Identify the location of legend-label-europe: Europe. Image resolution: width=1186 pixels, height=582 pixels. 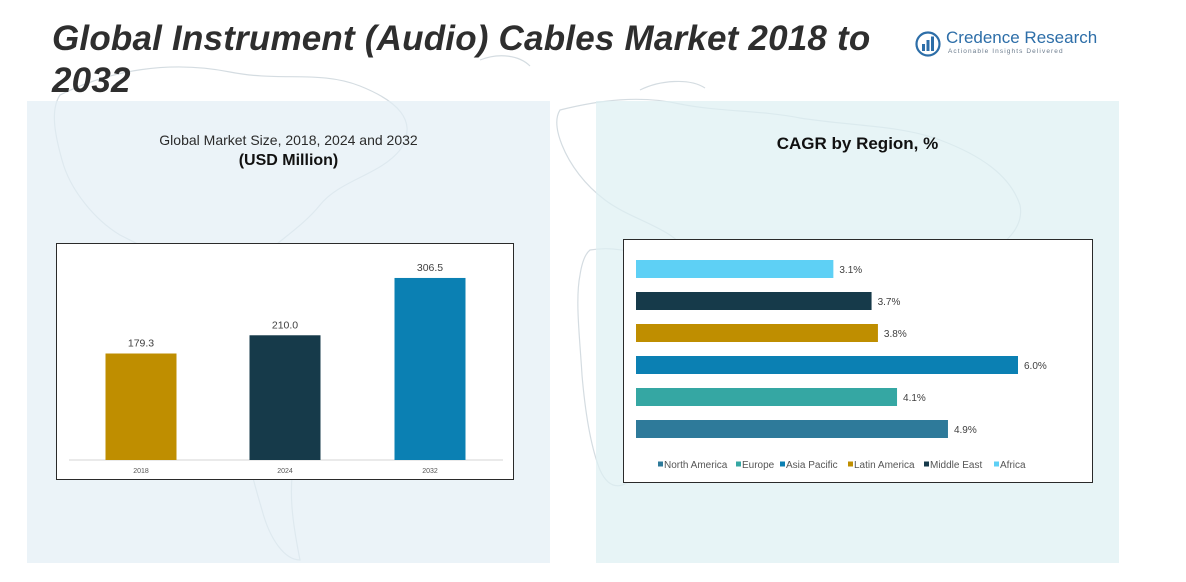
(758, 465).